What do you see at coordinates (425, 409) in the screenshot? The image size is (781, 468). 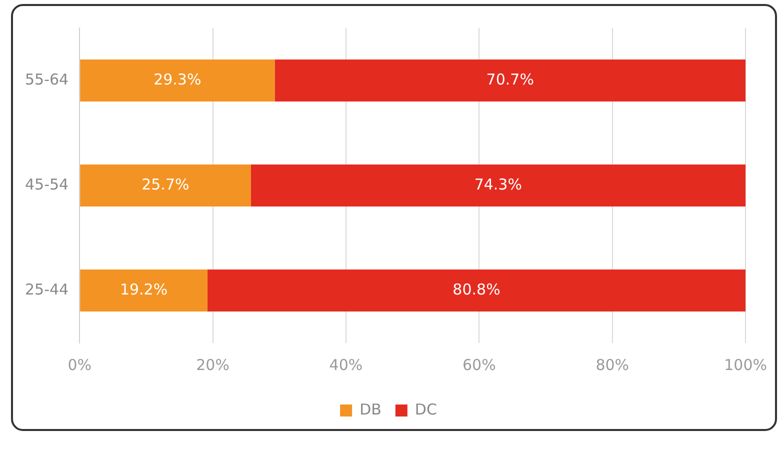 I see `legend-label: DC` at bounding box center [425, 409].